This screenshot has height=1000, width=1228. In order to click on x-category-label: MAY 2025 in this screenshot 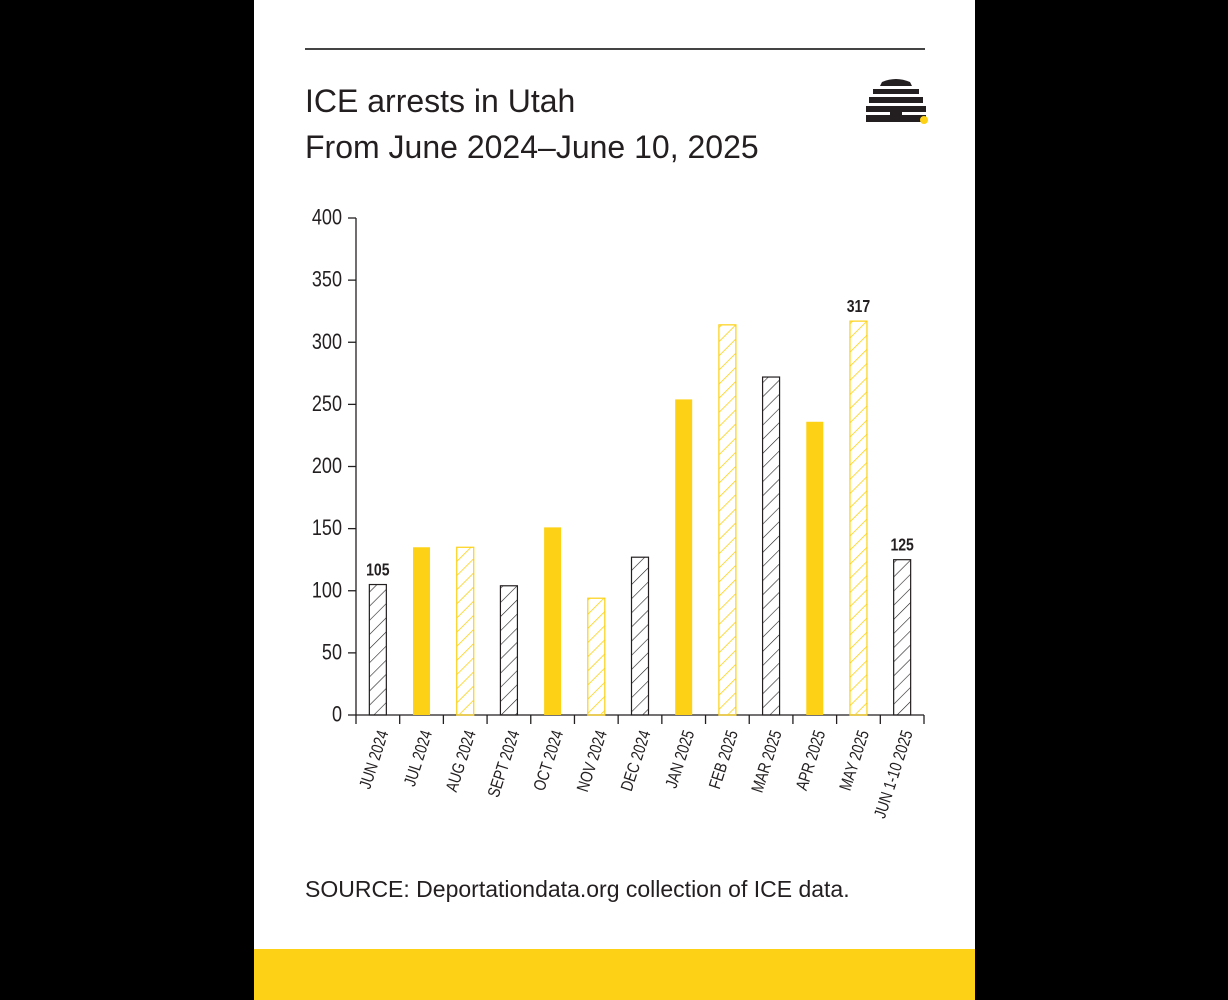, I will do `click(854, 760)`.